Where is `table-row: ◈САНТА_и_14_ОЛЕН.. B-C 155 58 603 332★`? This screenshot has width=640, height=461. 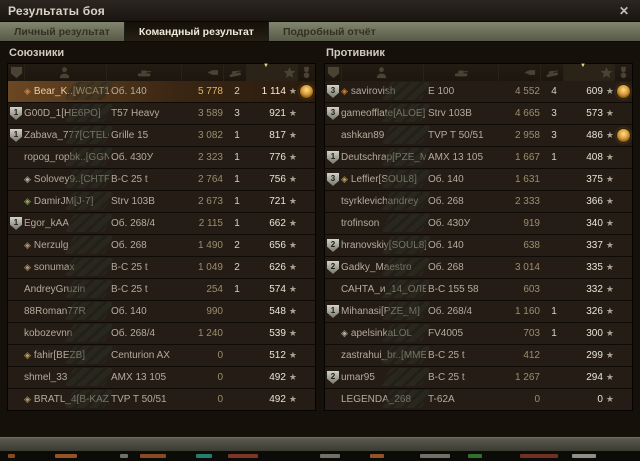
table-row: ◈САНТА_и_14_ОЛЕН.. B-C 155 58 603 332★ is located at coordinates (478, 289).